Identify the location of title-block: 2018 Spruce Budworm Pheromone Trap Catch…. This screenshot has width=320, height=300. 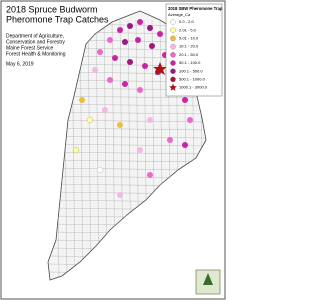
(57, 35).